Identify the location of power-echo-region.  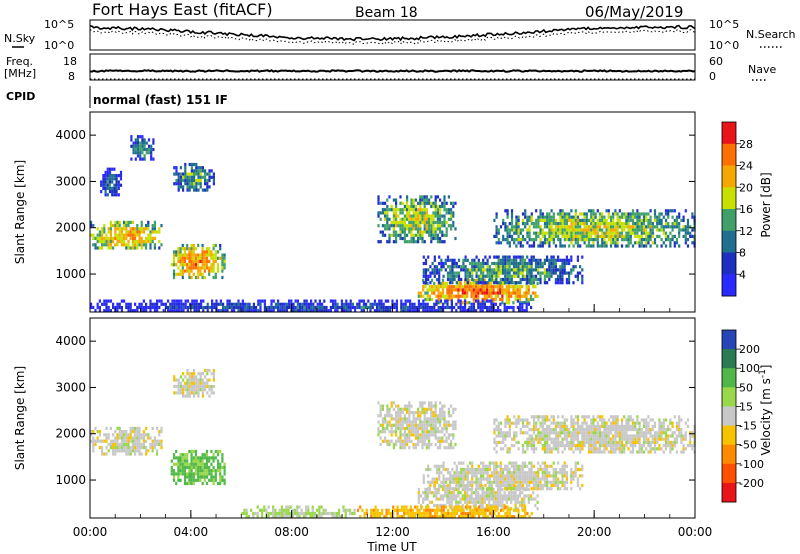
(126, 235).